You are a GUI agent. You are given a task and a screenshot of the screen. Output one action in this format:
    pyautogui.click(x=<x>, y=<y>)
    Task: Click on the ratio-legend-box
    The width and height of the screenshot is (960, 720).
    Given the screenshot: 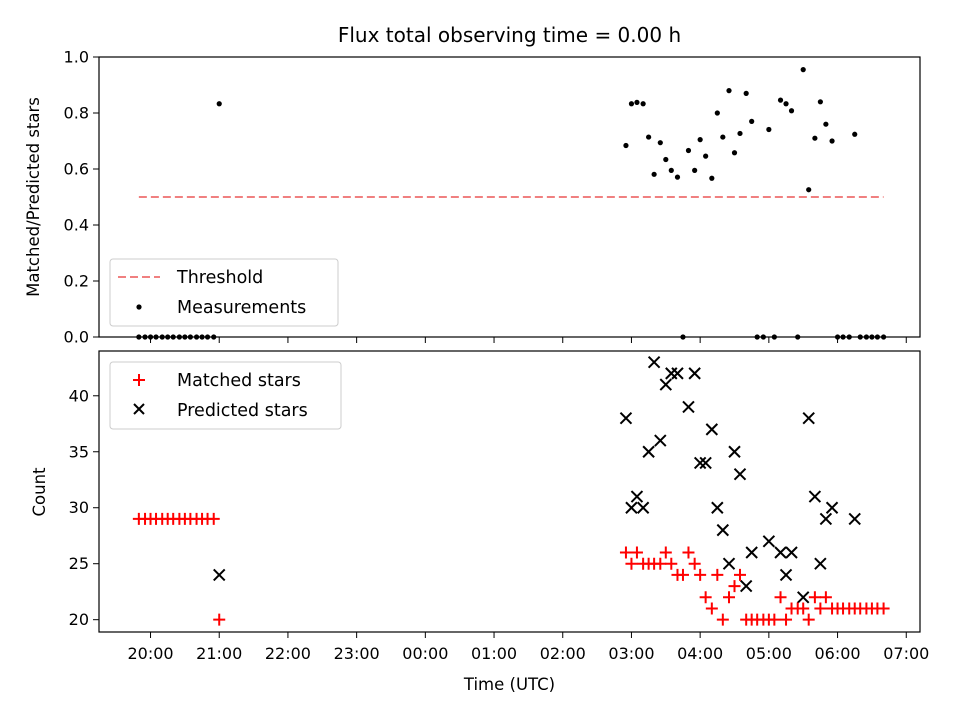 What is the action you would take?
    pyautogui.click(x=224, y=292)
    